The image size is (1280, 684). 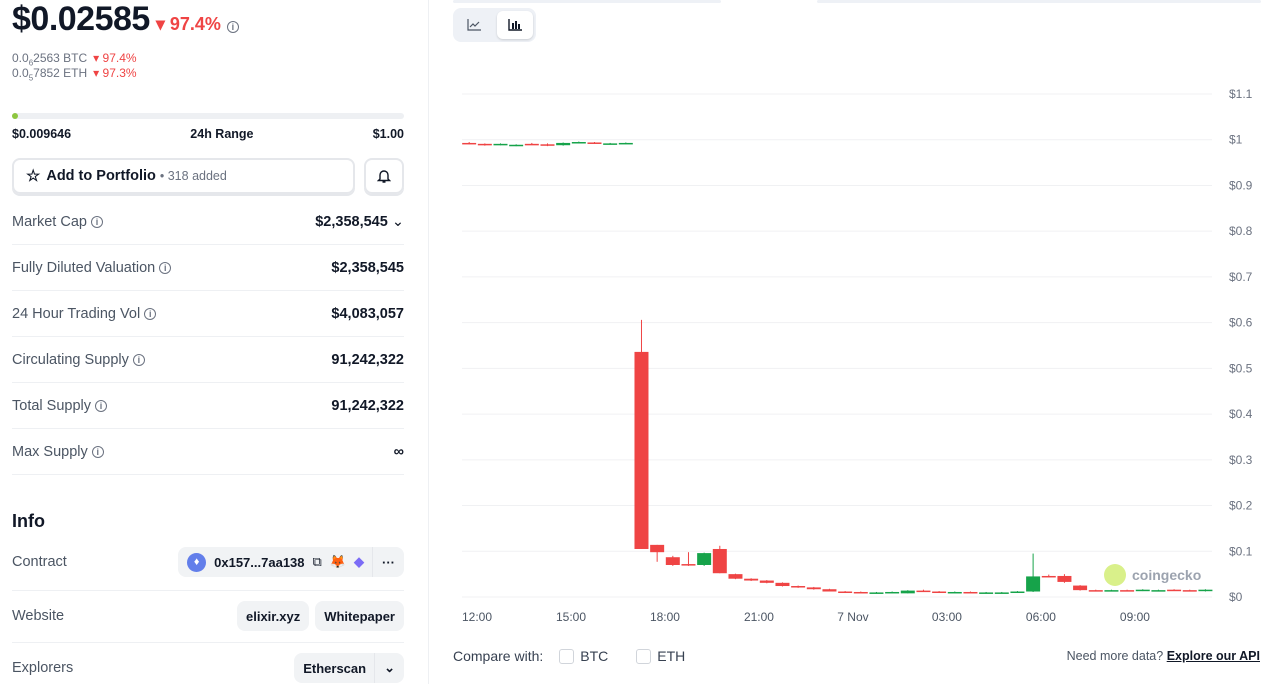 I want to click on explore-api-link: Explore our API, so click(x=1213, y=656).